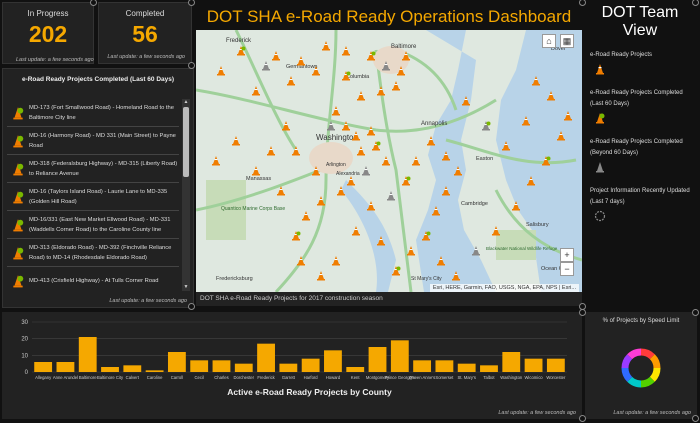 The height and width of the screenshot is (423, 700). I want to click on bar-talbot, so click(489, 368).